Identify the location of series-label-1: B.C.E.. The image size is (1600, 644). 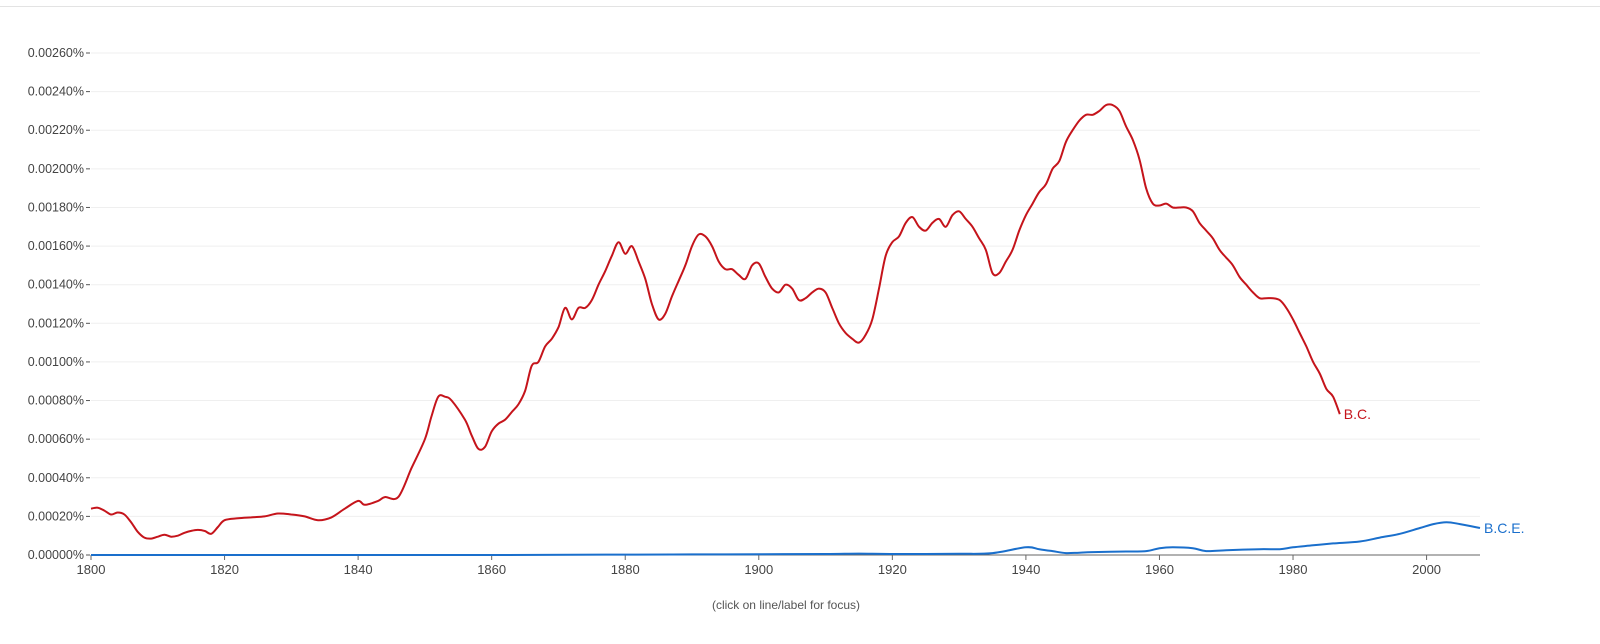
(1504, 528).